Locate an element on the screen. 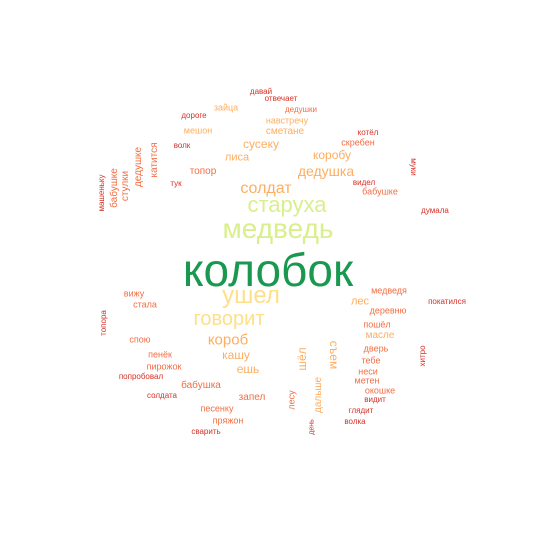  word-masle: масле is located at coordinates (380, 335).